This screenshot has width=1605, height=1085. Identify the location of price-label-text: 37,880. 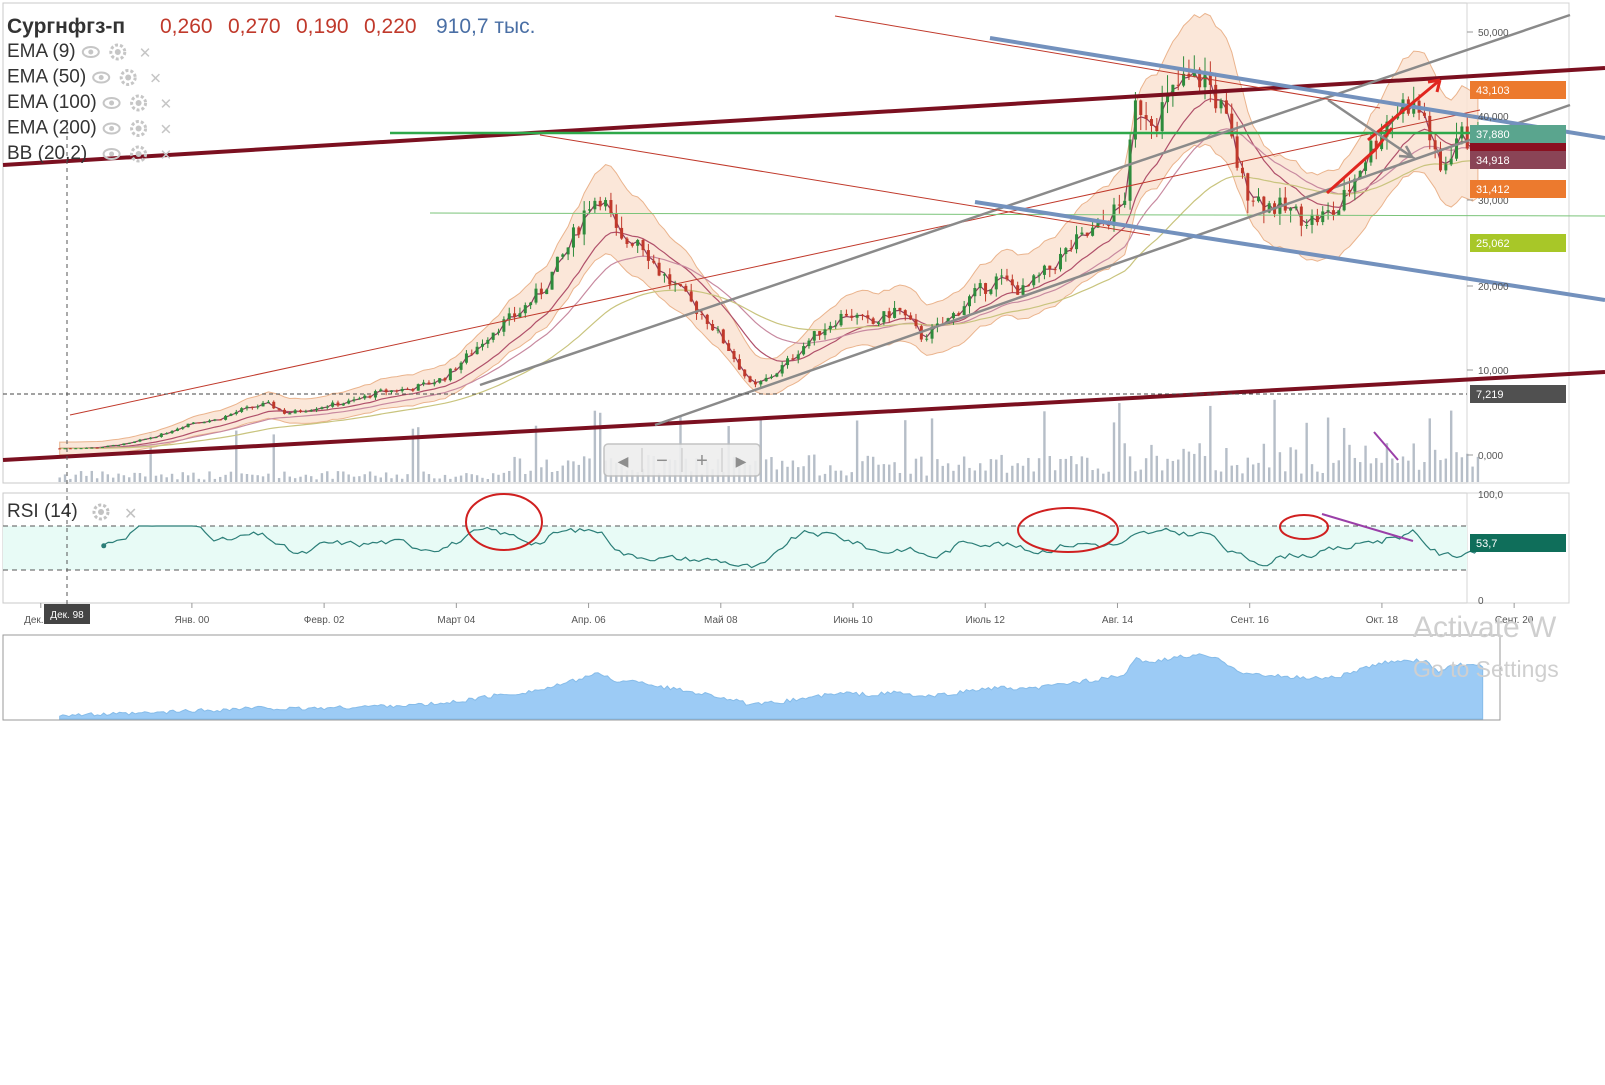
(1493, 135).